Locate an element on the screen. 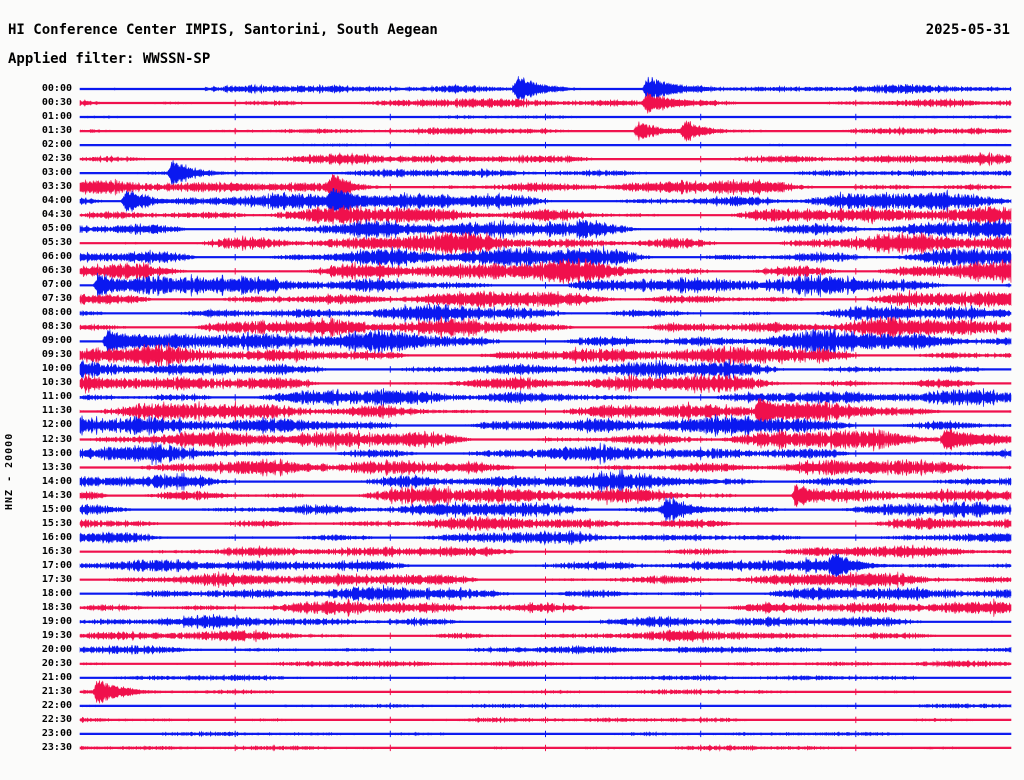 This screenshot has width=1024, height=780. time-axis-label: 03:00 is located at coordinates (56, 173).